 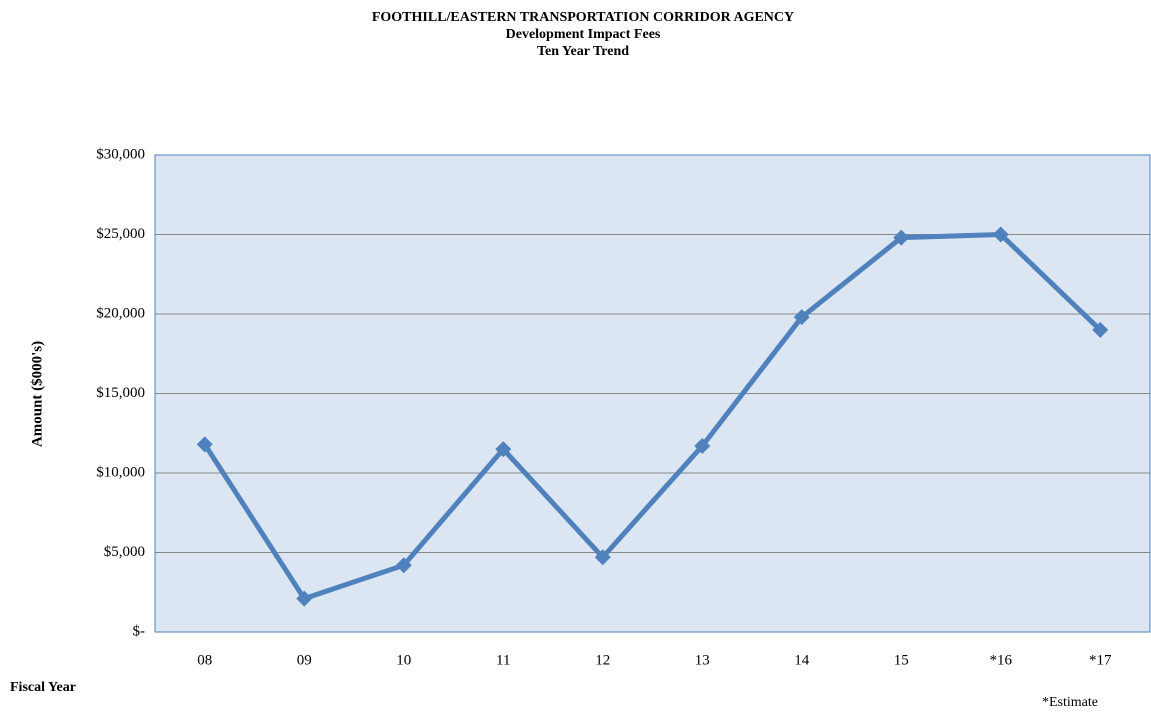 What do you see at coordinates (139, 631) in the screenshot?
I see `y-tick-label: $-` at bounding box center [139, 631].